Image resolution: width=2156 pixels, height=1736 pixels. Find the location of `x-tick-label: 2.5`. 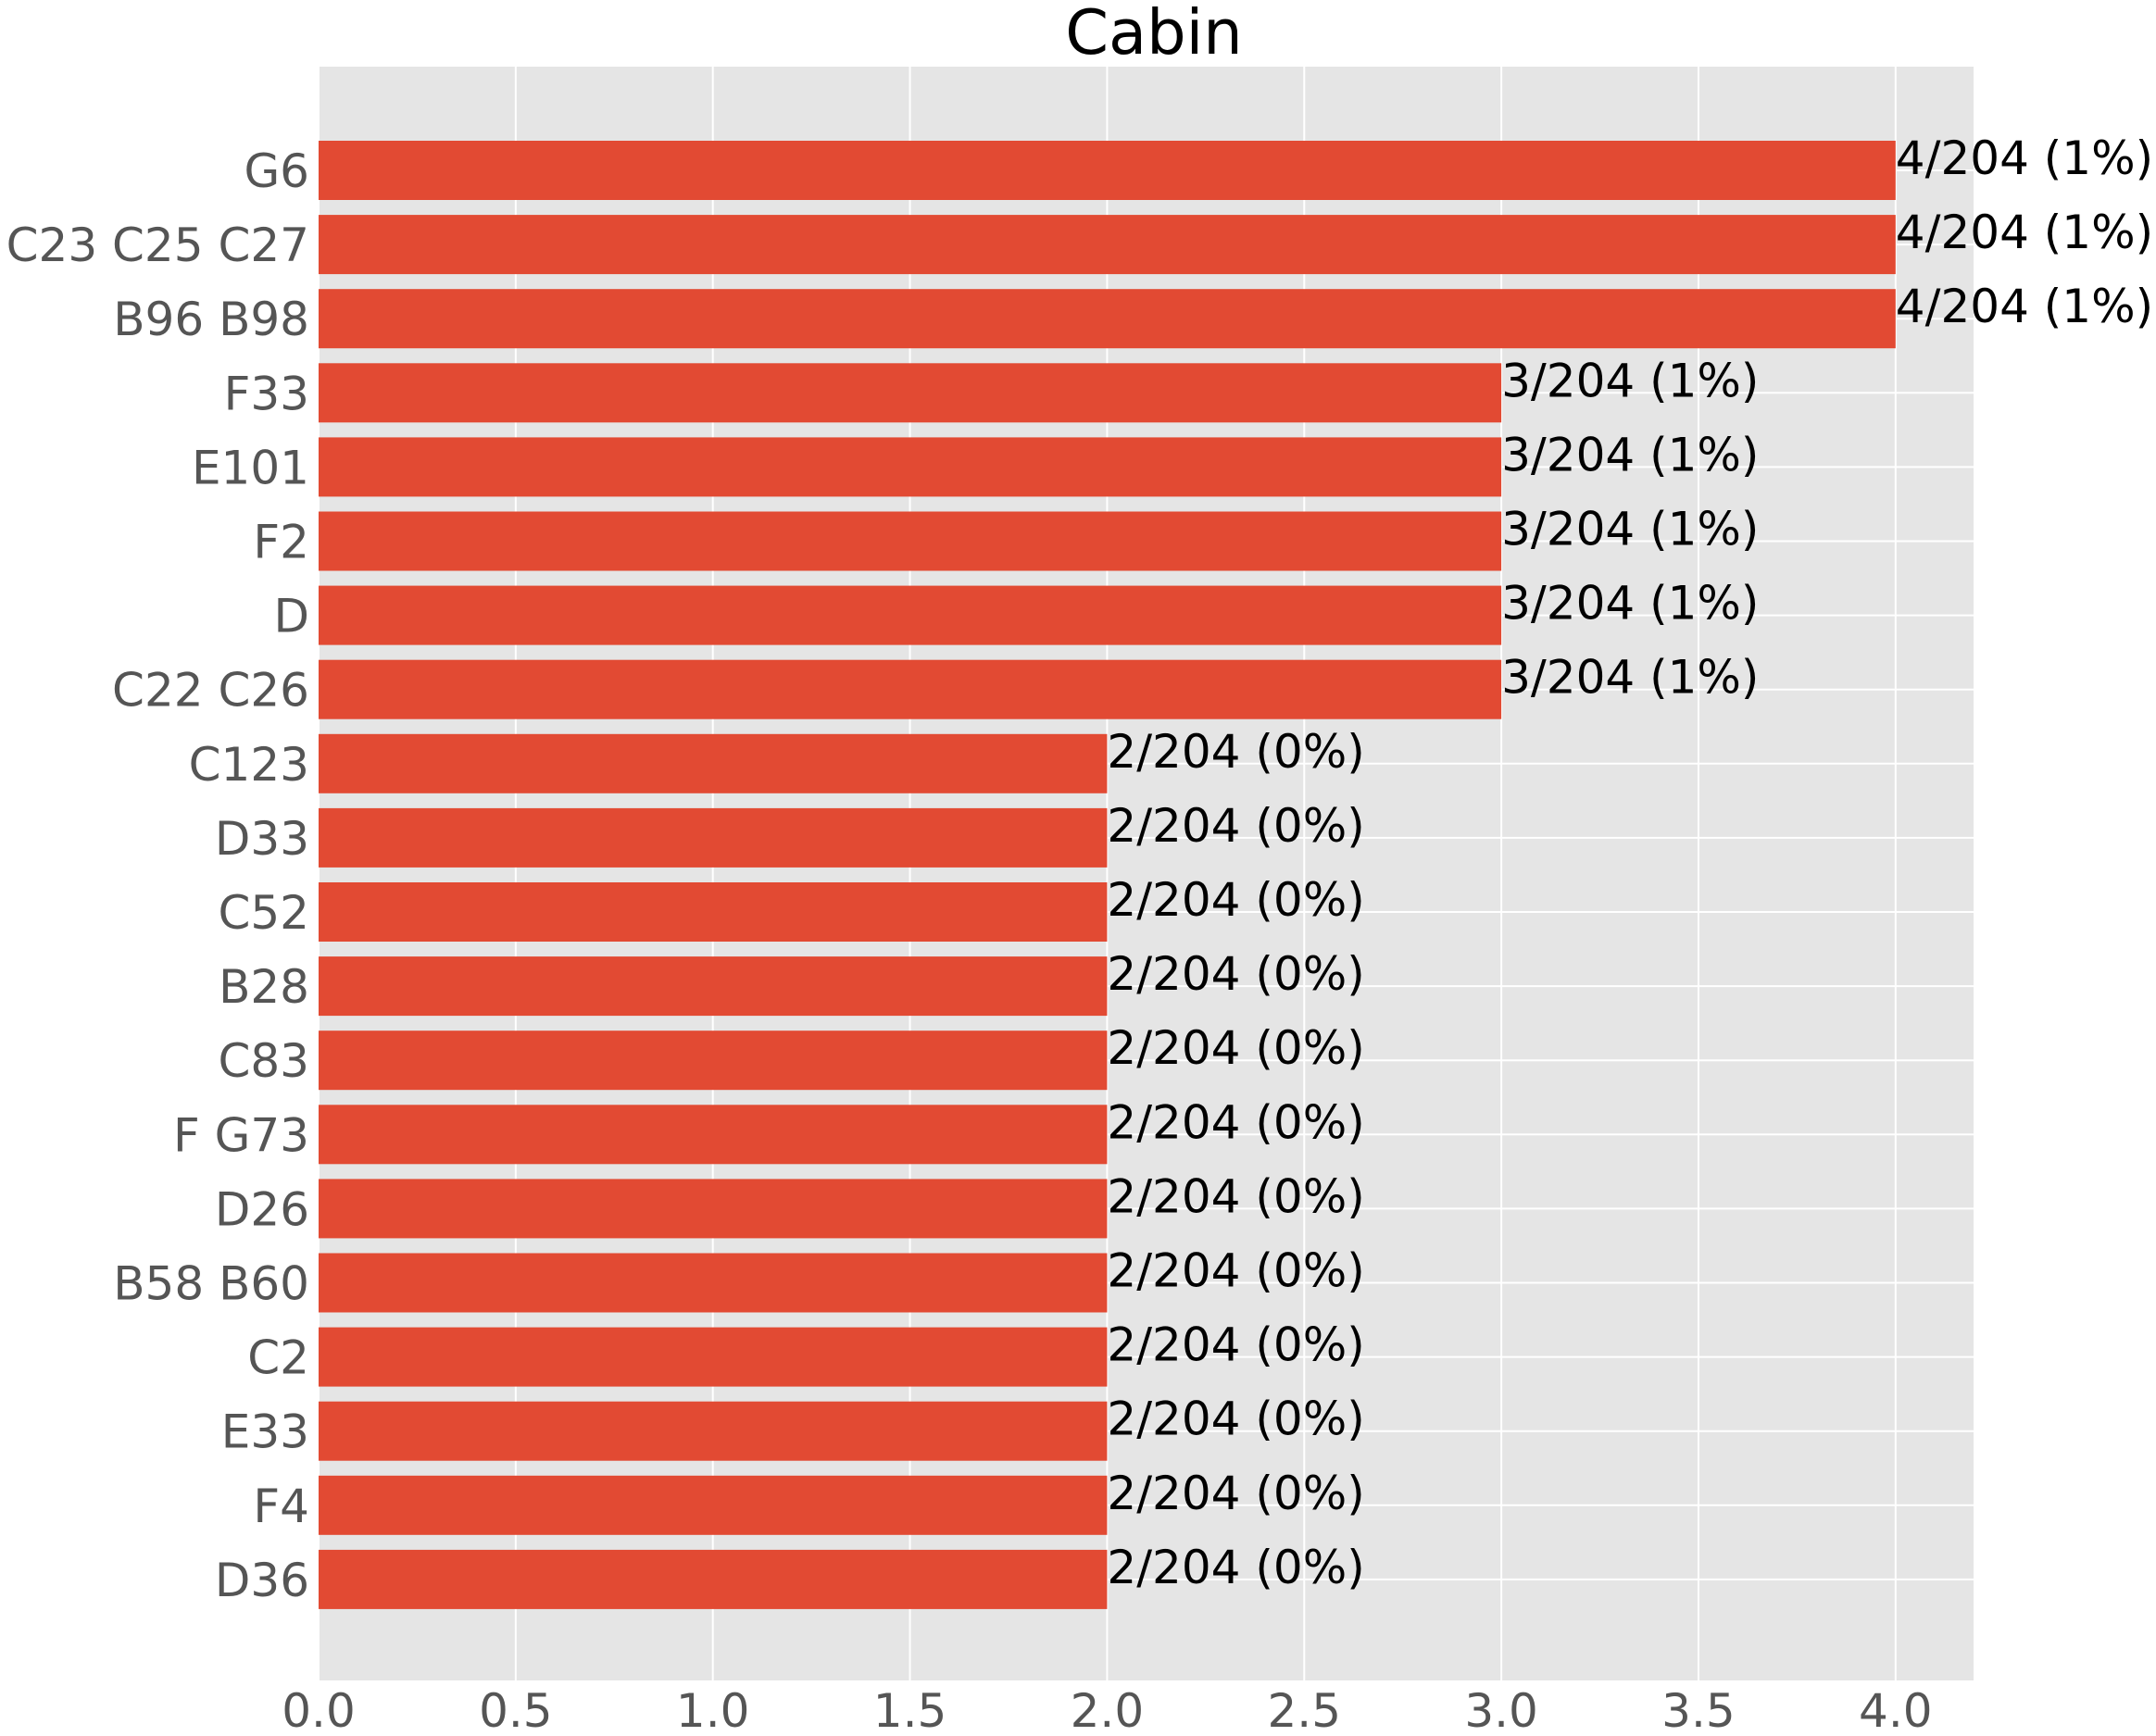

x-tick-label: 2.5 is located at coordinates (1304, 1710).